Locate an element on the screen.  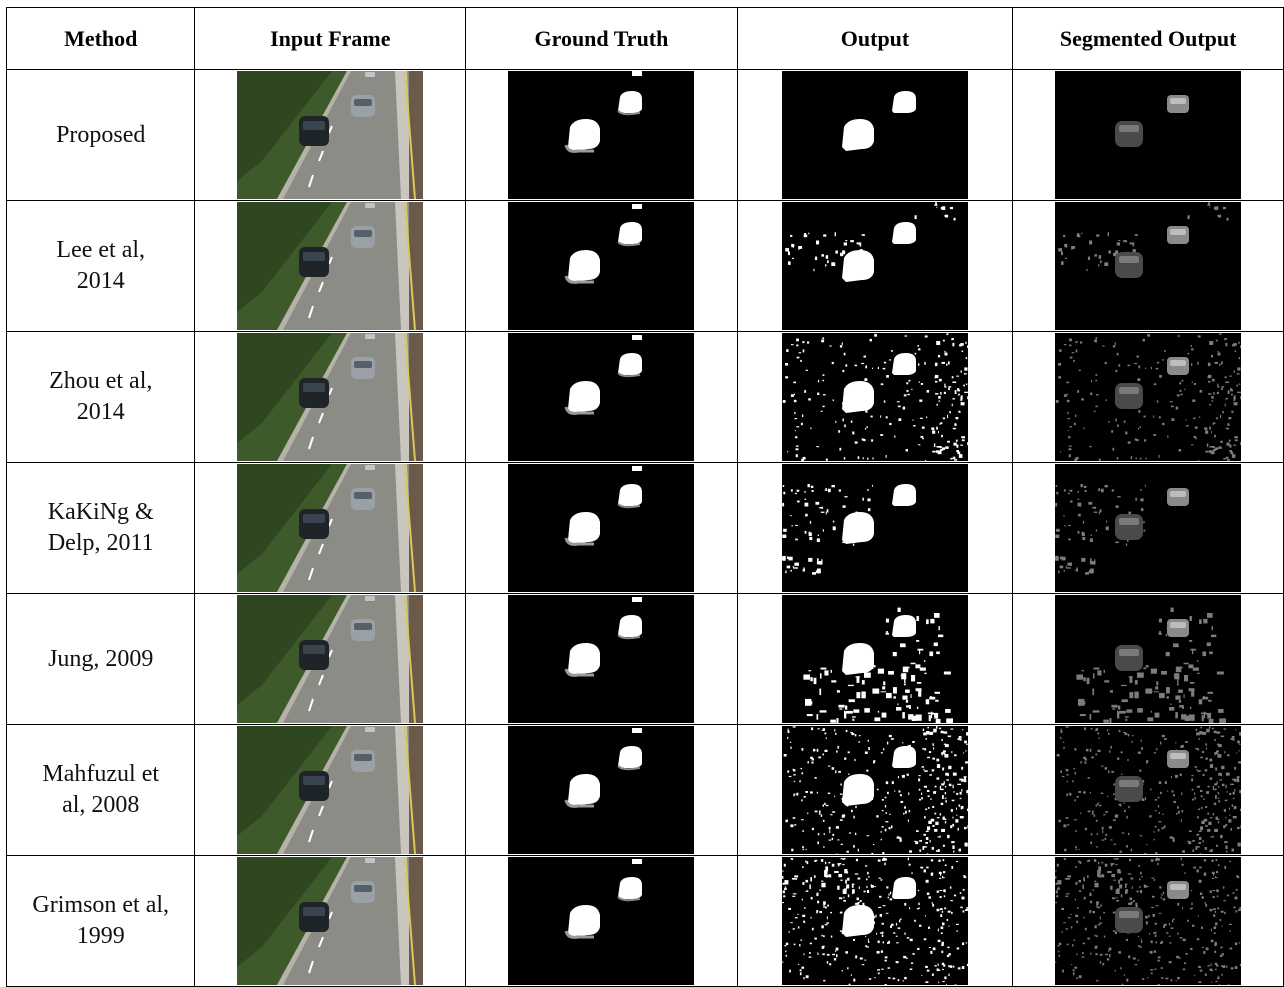
col-header-output: Output is located at coordinates (875, 39).